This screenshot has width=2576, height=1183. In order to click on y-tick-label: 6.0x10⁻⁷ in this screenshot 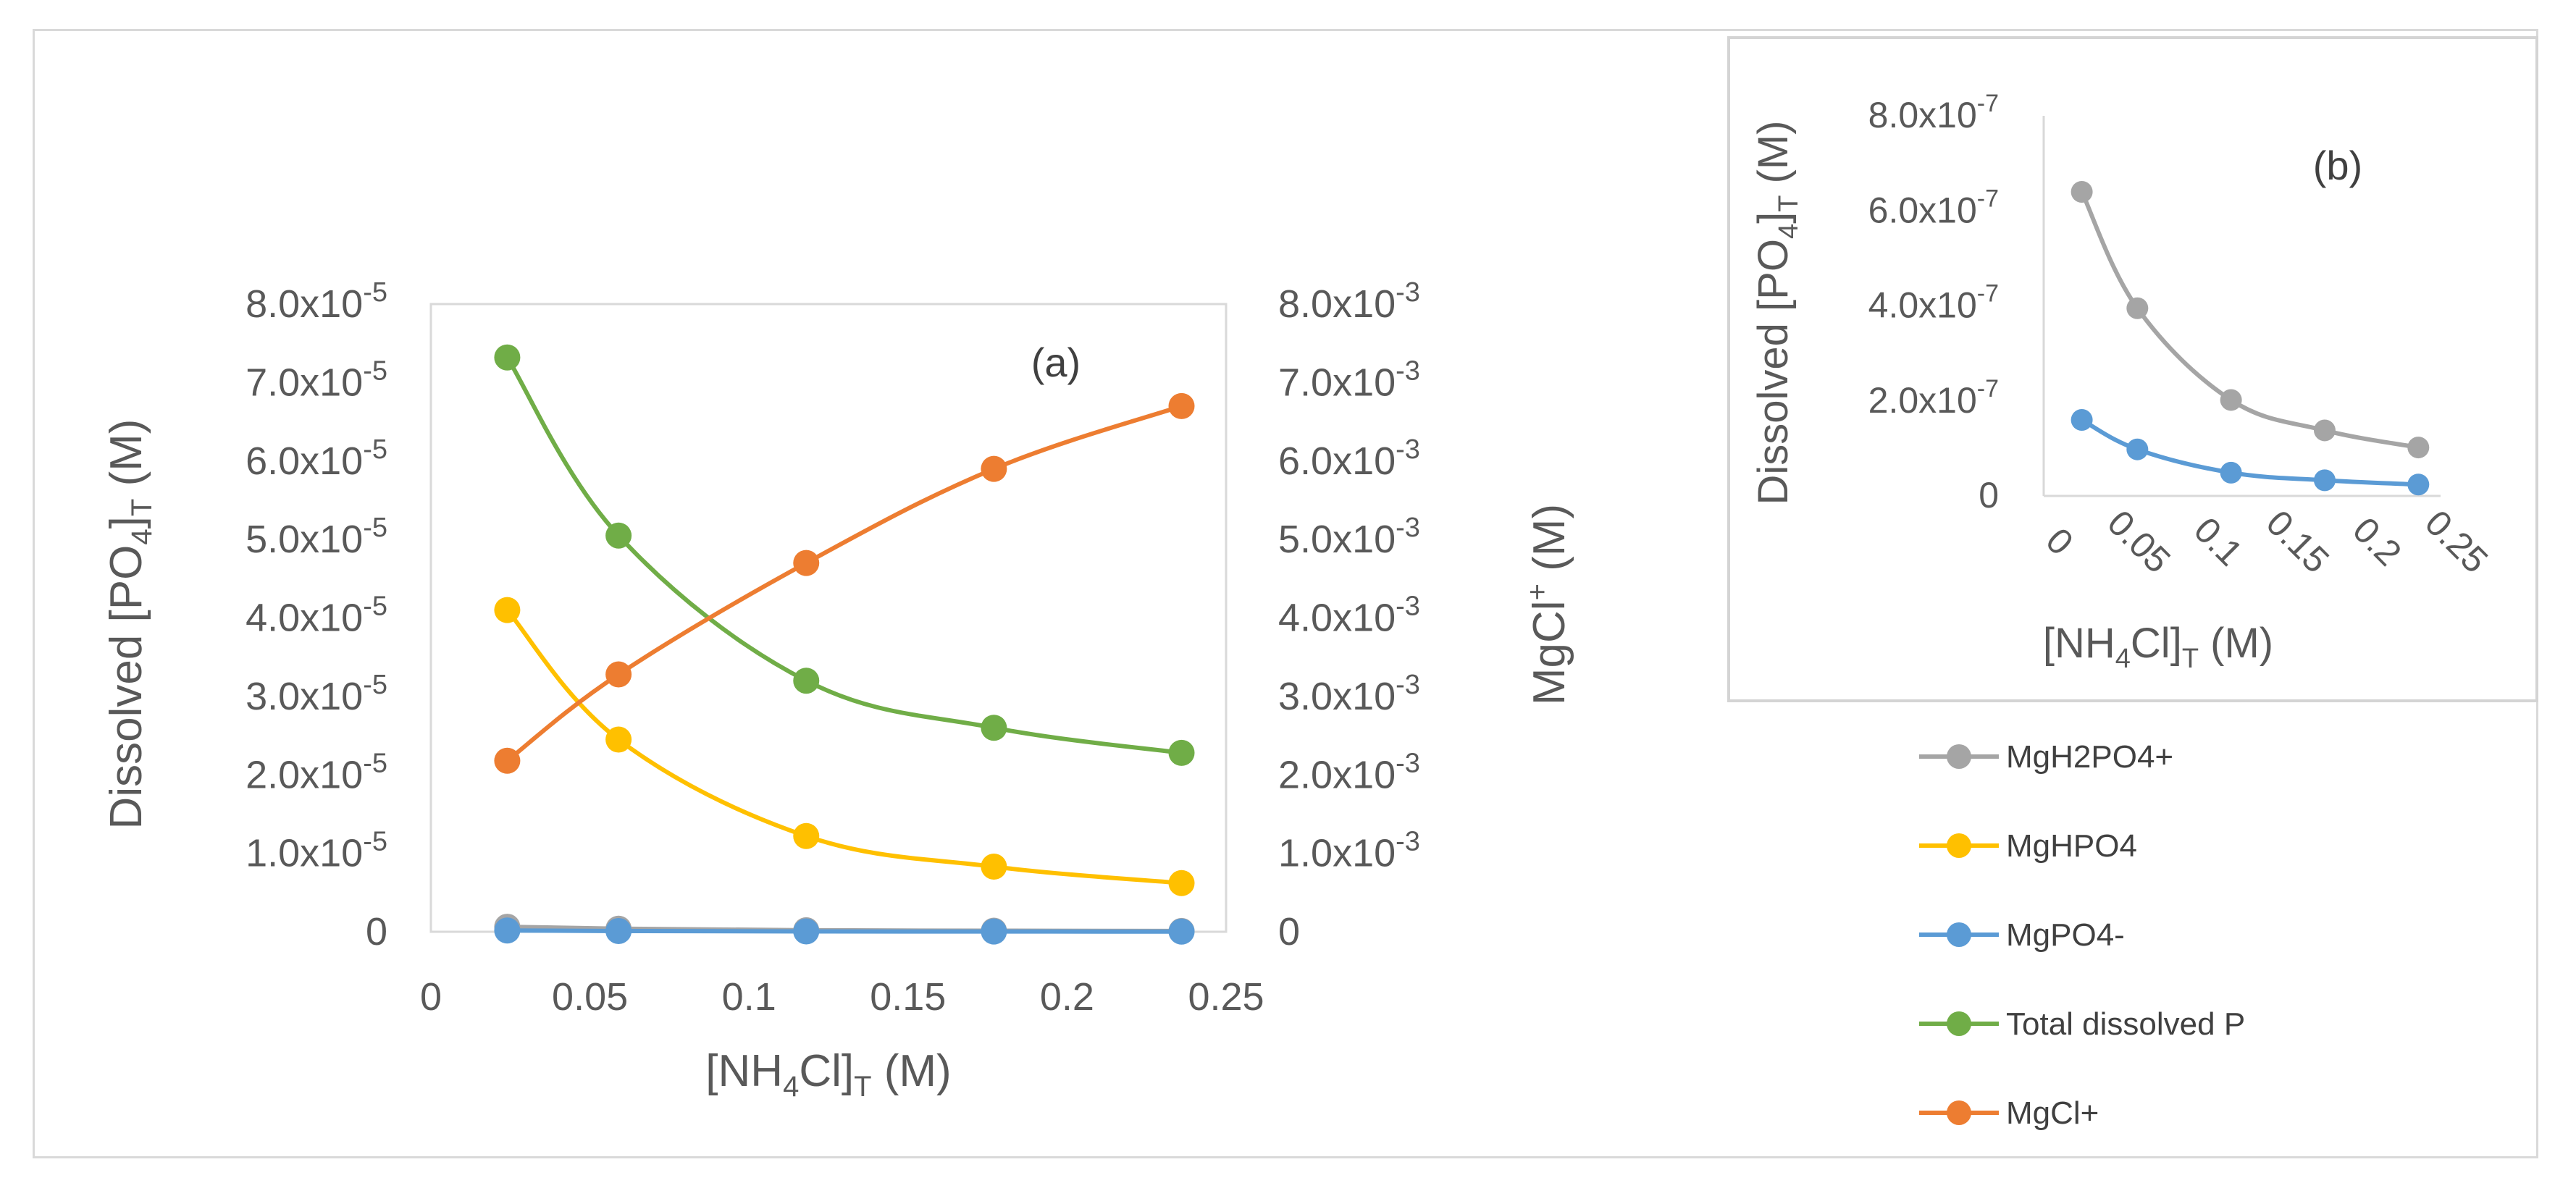, I will do `click(1933, 207)`.